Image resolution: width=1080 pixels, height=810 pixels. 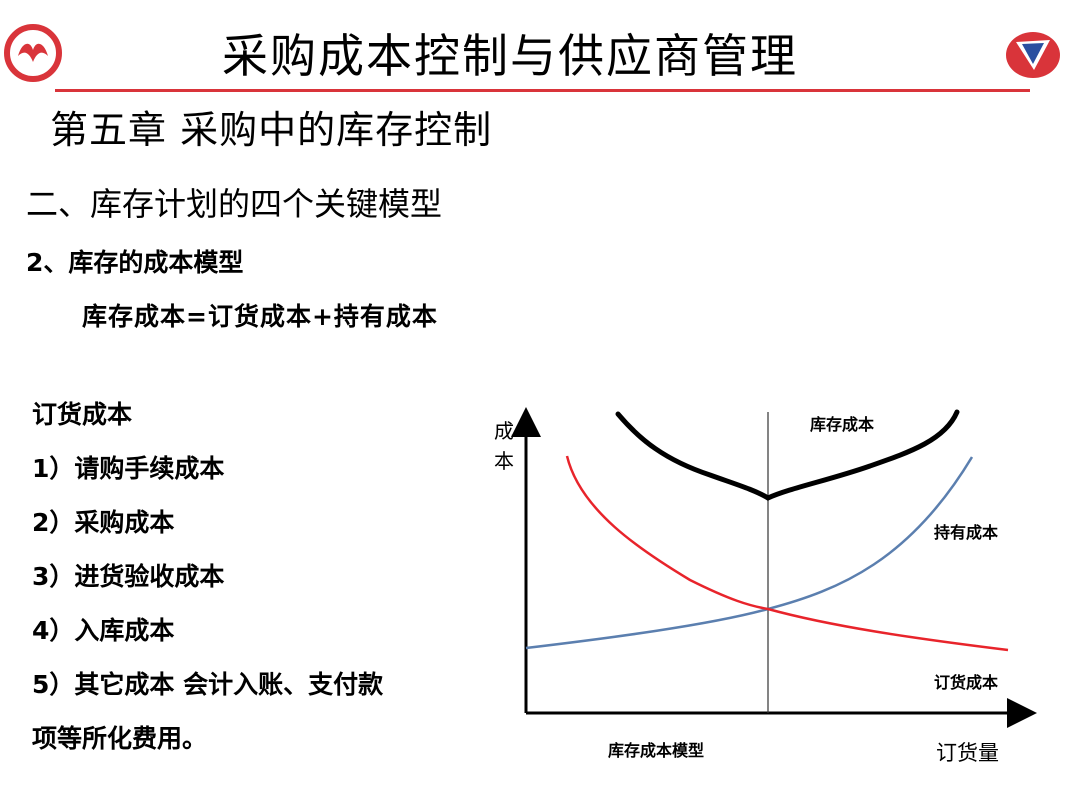 What do you see at coordinates (82, 414) in the screenshot?
I see `order-cost-heading: 订货成本` at bounding box center [82, 414].